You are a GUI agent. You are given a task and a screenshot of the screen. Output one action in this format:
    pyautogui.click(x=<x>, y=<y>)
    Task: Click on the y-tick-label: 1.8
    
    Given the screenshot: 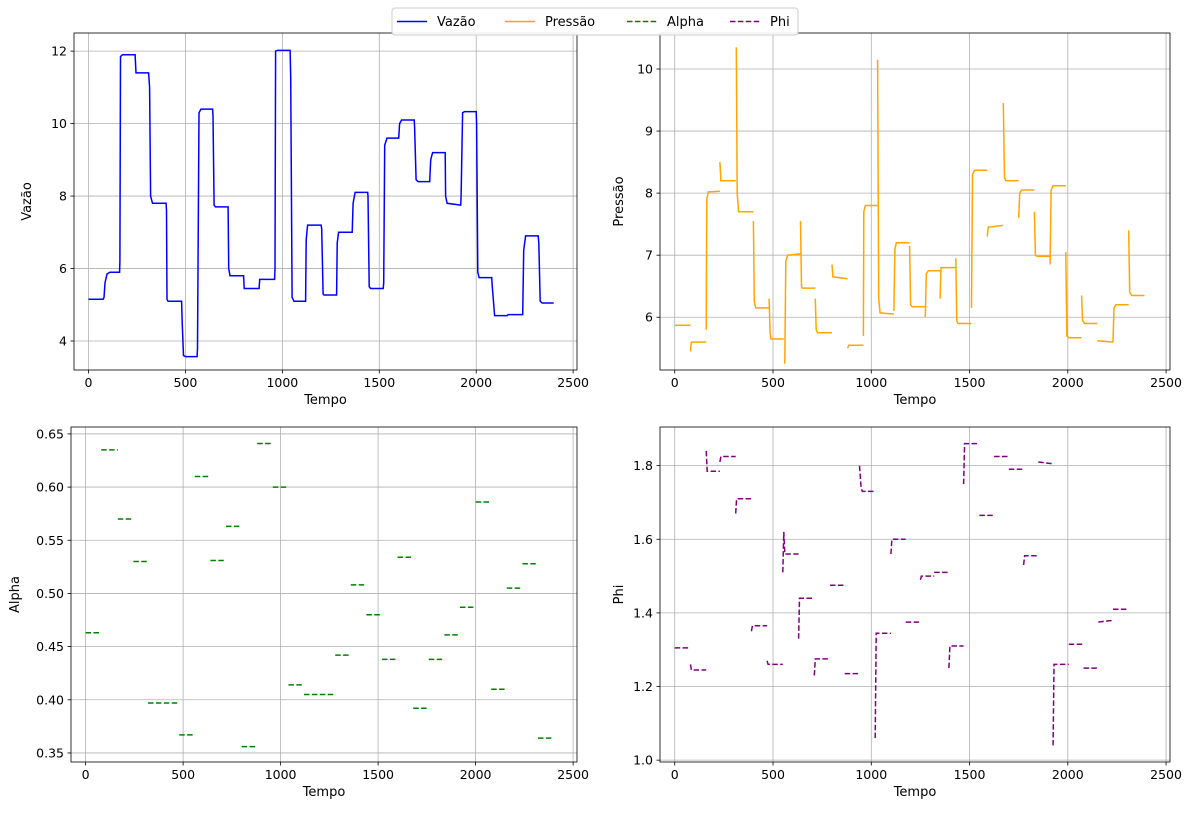 What is the action you would take?
    pyautogui.click(x=643, y=465)
    